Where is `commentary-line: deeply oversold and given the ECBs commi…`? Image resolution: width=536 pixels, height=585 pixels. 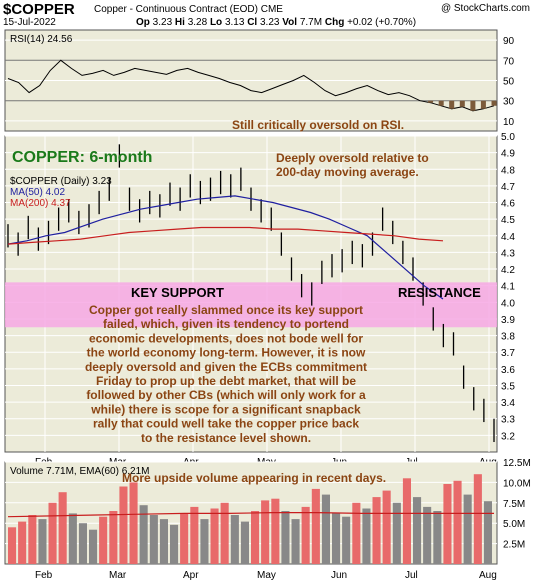 commentary-line: deeply oversold and given the ECBs commi… is located at coordinates (226, 367).